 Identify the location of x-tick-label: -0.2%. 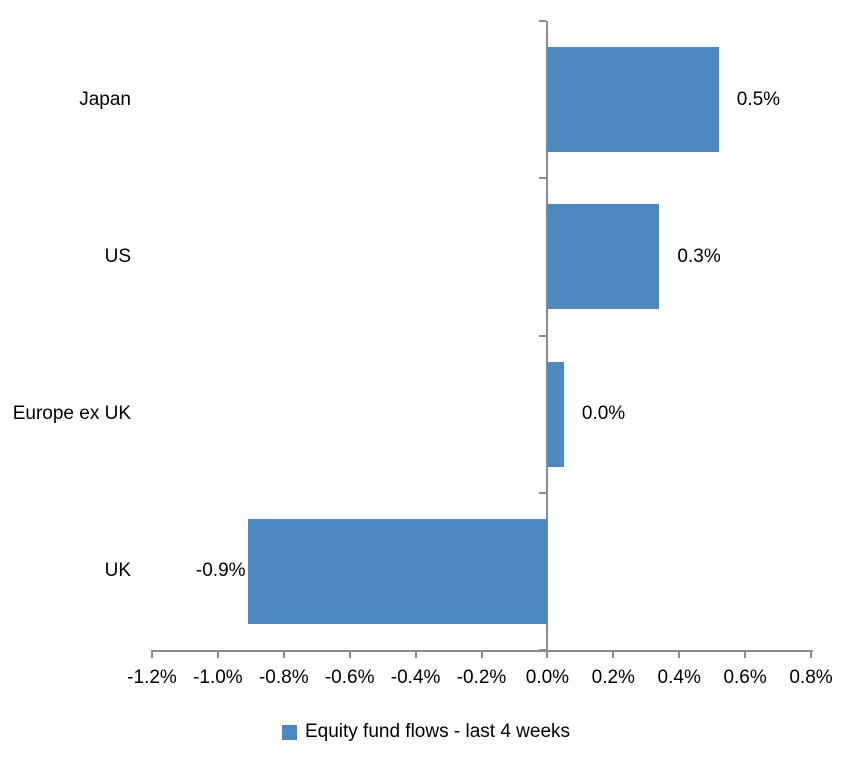
(481, 677).